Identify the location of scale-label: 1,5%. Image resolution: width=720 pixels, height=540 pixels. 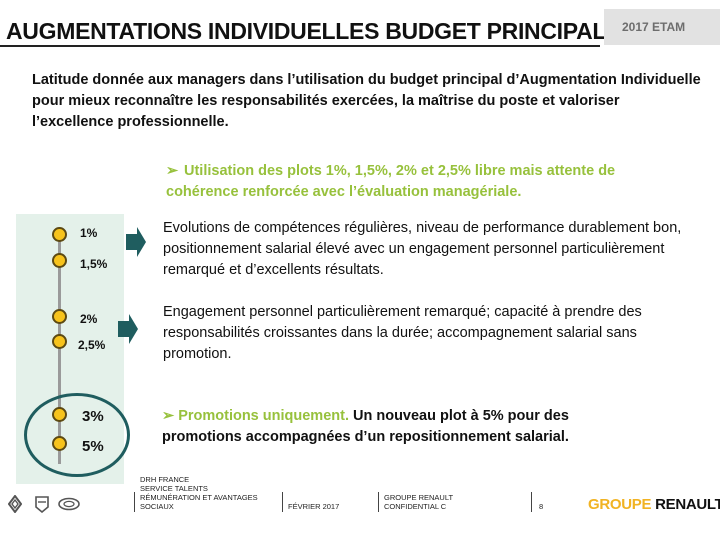
(94, 264).